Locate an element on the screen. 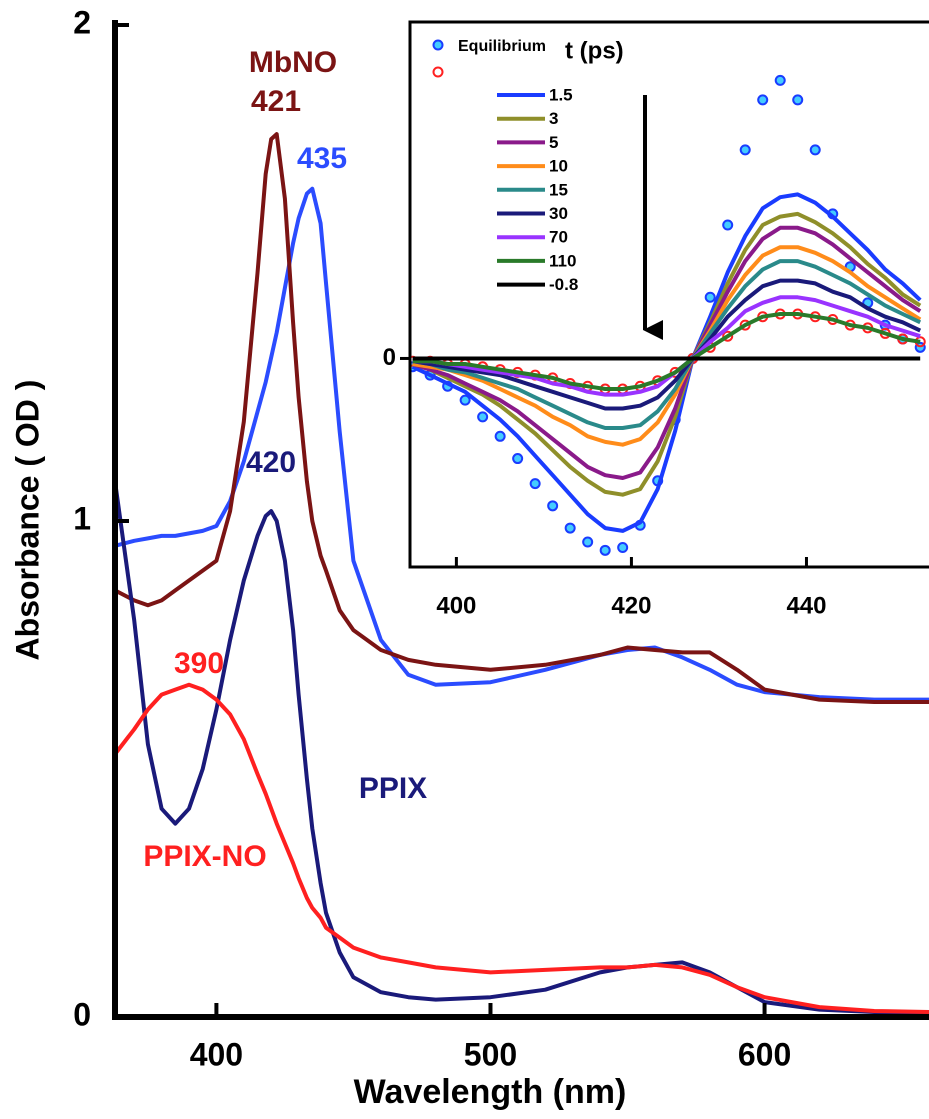  legend-label: 1.5 is located at coordinates (561, 94).